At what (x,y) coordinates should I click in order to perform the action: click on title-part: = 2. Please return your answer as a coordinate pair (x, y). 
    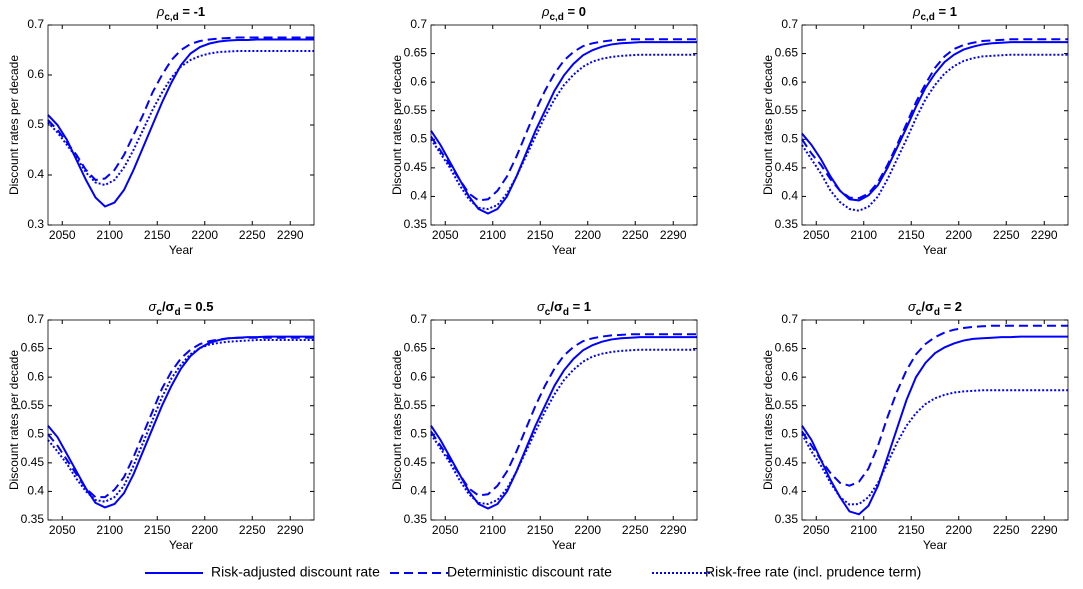
    Looking at the image, I should click on (951, 306).